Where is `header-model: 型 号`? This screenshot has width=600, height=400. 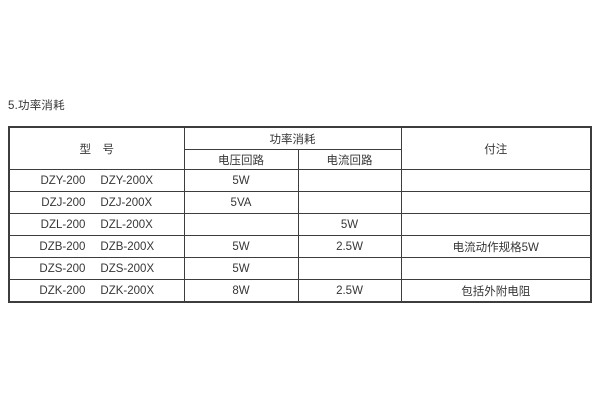
header-model: 型 号 is located at coordinates (96, 148).